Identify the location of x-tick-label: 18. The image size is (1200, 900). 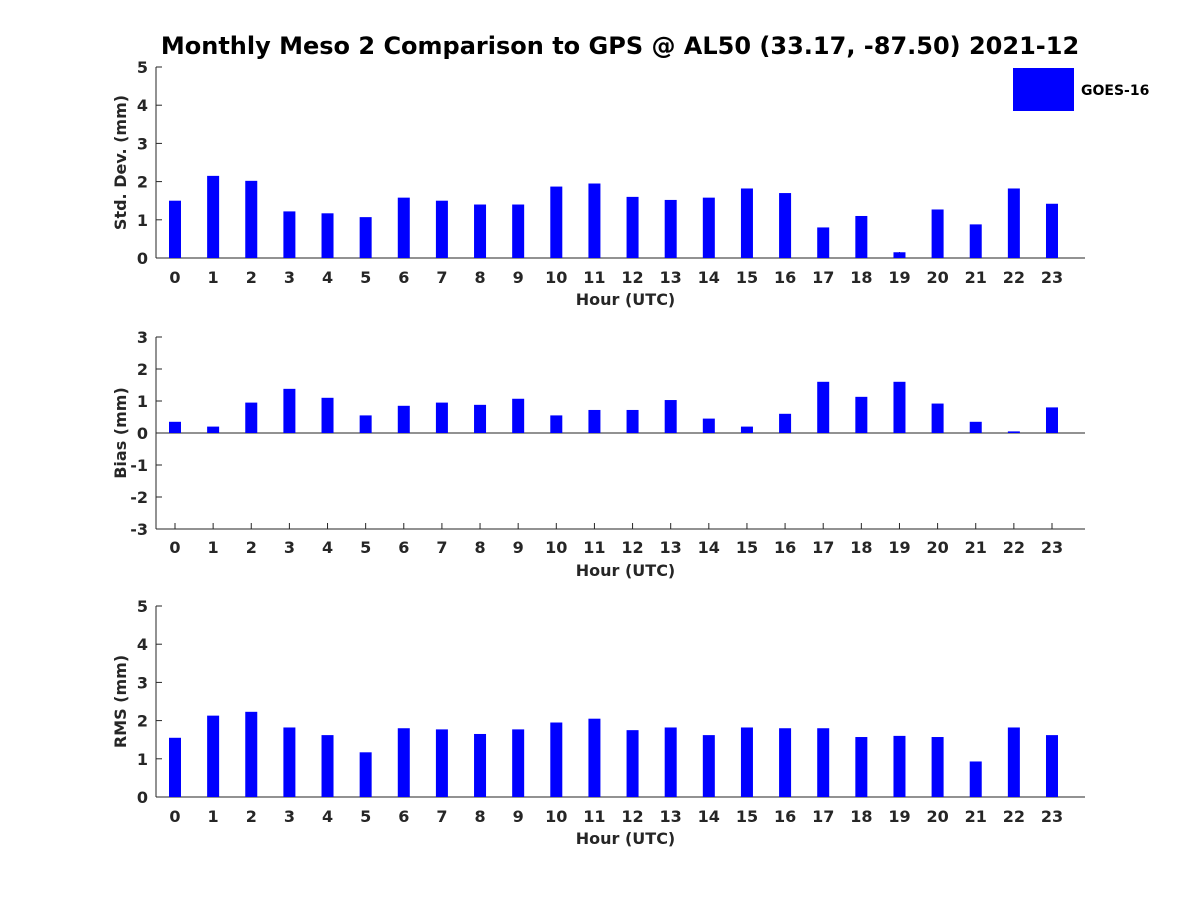
(861, 277).